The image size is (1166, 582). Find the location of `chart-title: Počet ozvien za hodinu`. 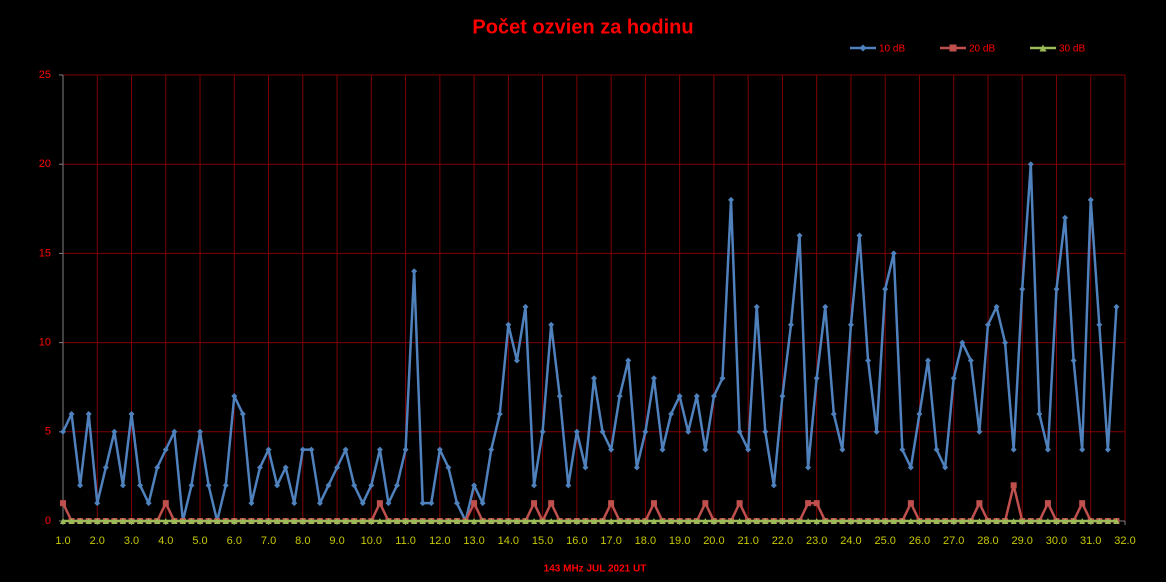

chart-title: Počet ozvien za hodinu is located at coordinates (582, 27).